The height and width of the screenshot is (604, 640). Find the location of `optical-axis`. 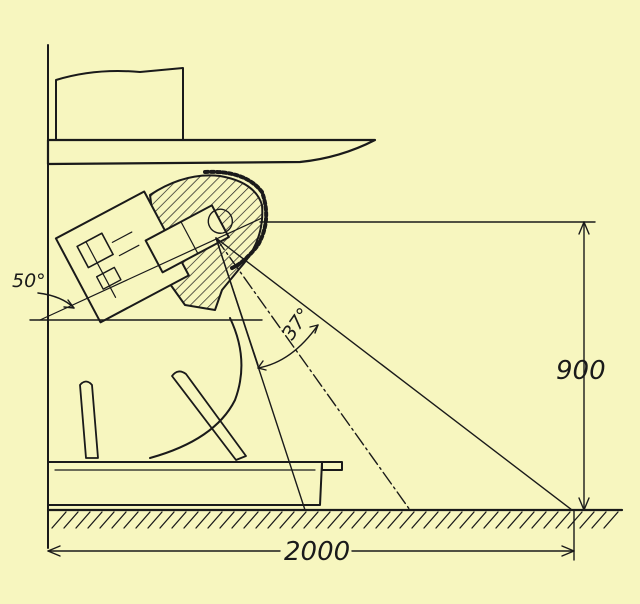

optical-axis is located at coordinates (151, 269).